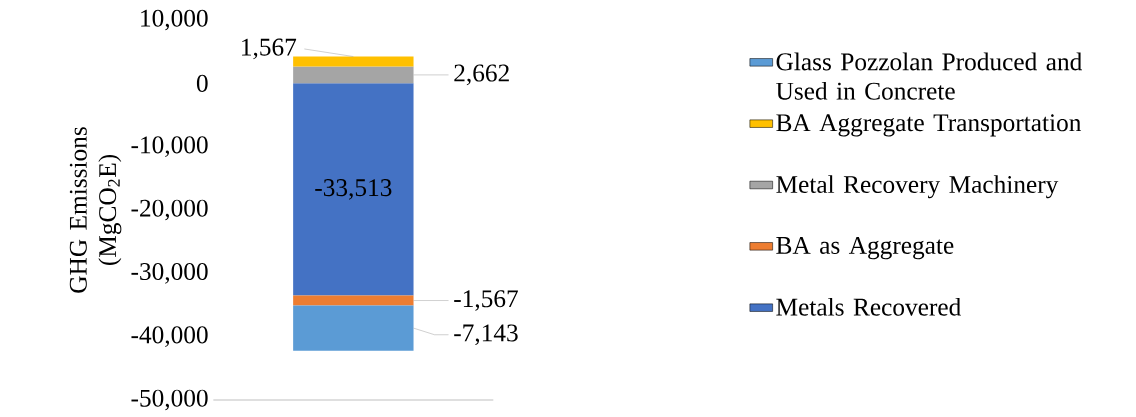  I want to click on y-tick-label: 10,000, so click(174, 20).